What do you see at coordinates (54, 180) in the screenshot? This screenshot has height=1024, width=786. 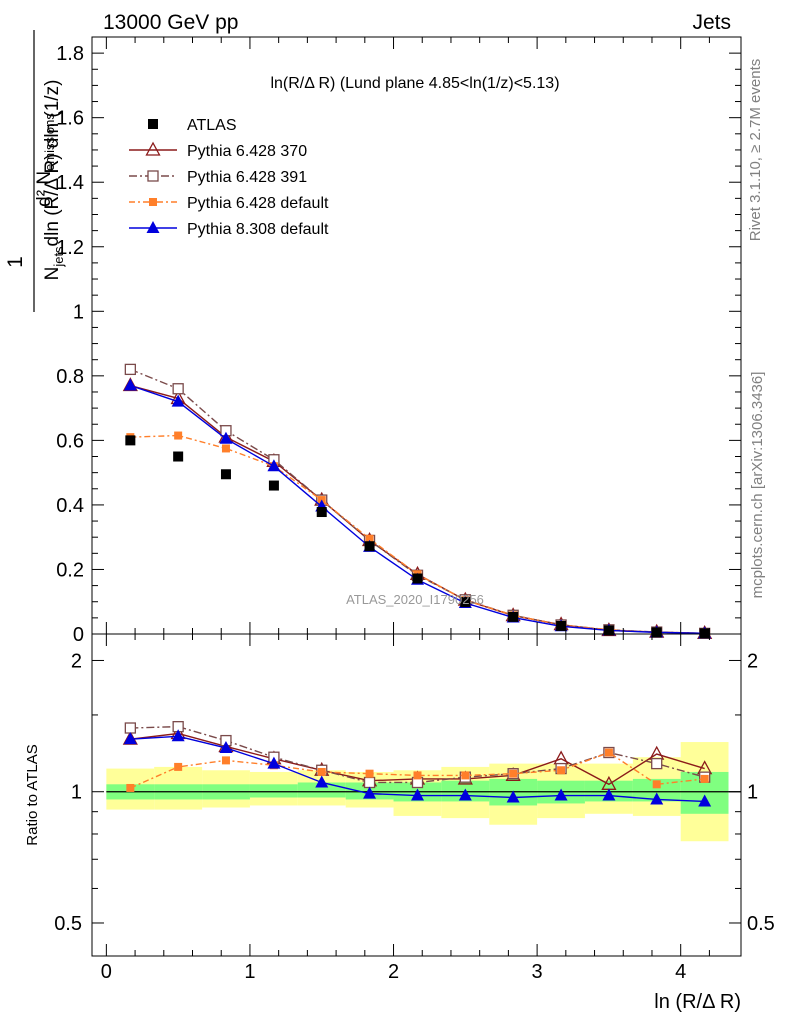 I see `y-label-denominator: Njetsdln (R/Δ R) dln (1/z)` at bounding box center [54, 180].